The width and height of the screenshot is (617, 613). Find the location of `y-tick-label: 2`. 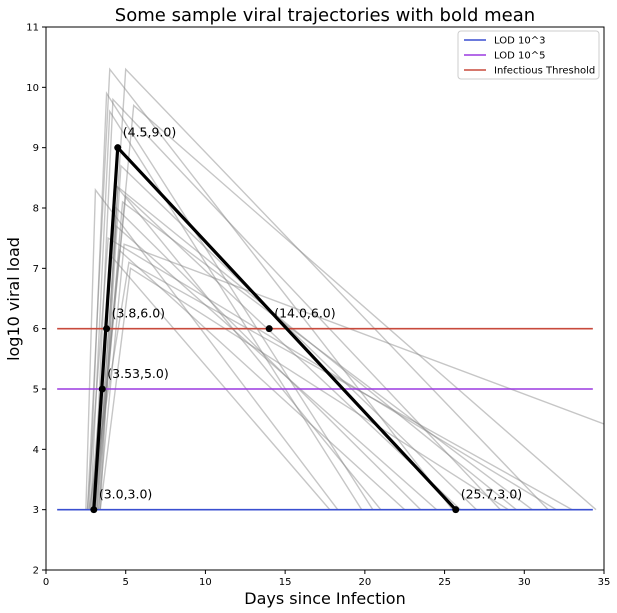

y-tick-label: 2 is located at coordinates (36, 571).